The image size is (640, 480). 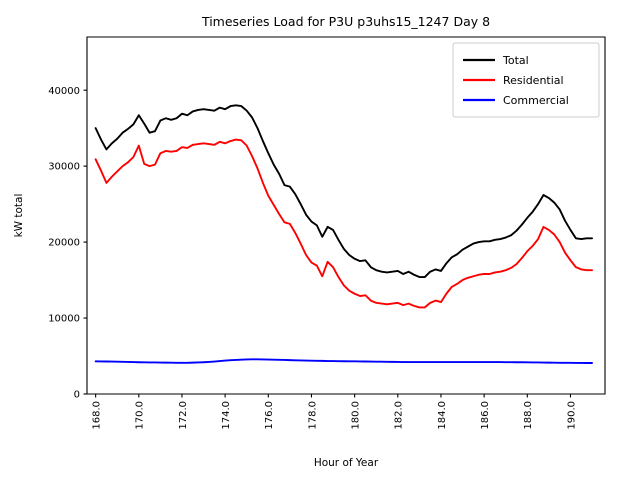 I want to click on series-line-commercial, so click(x=343, y=361).